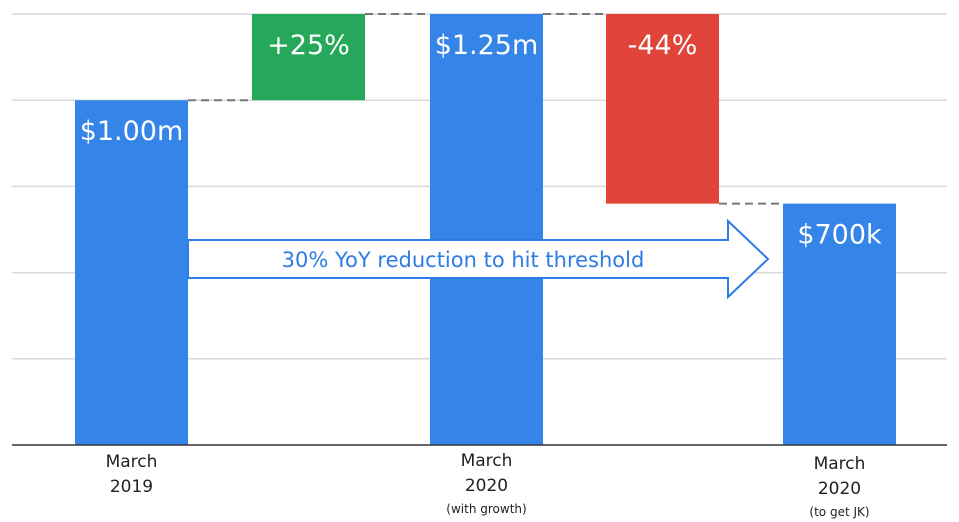 The height and width of the screenshot is (522, 959). Describe the element at coordinates (487, 45) in the screenshot. I see `bar-label-march-2020-growth: $1.25m` at that location.